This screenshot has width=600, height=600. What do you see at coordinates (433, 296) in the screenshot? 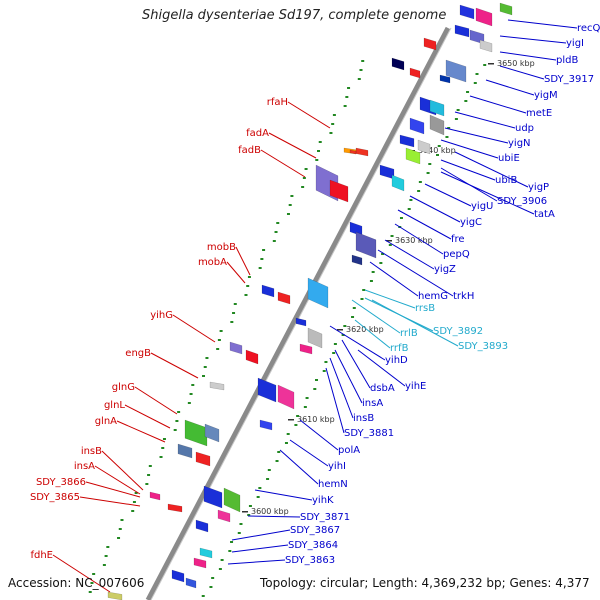
I see `gene-label-right: hemG` at bounding box center [433, 296].